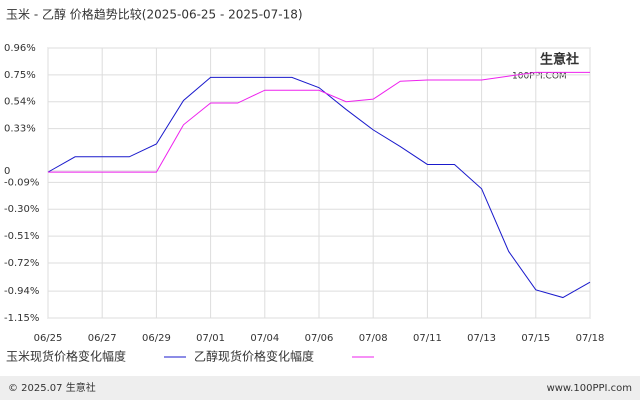  I want to click on legend-label: 乙醇现货价格变化幅度, so click(254, 356).